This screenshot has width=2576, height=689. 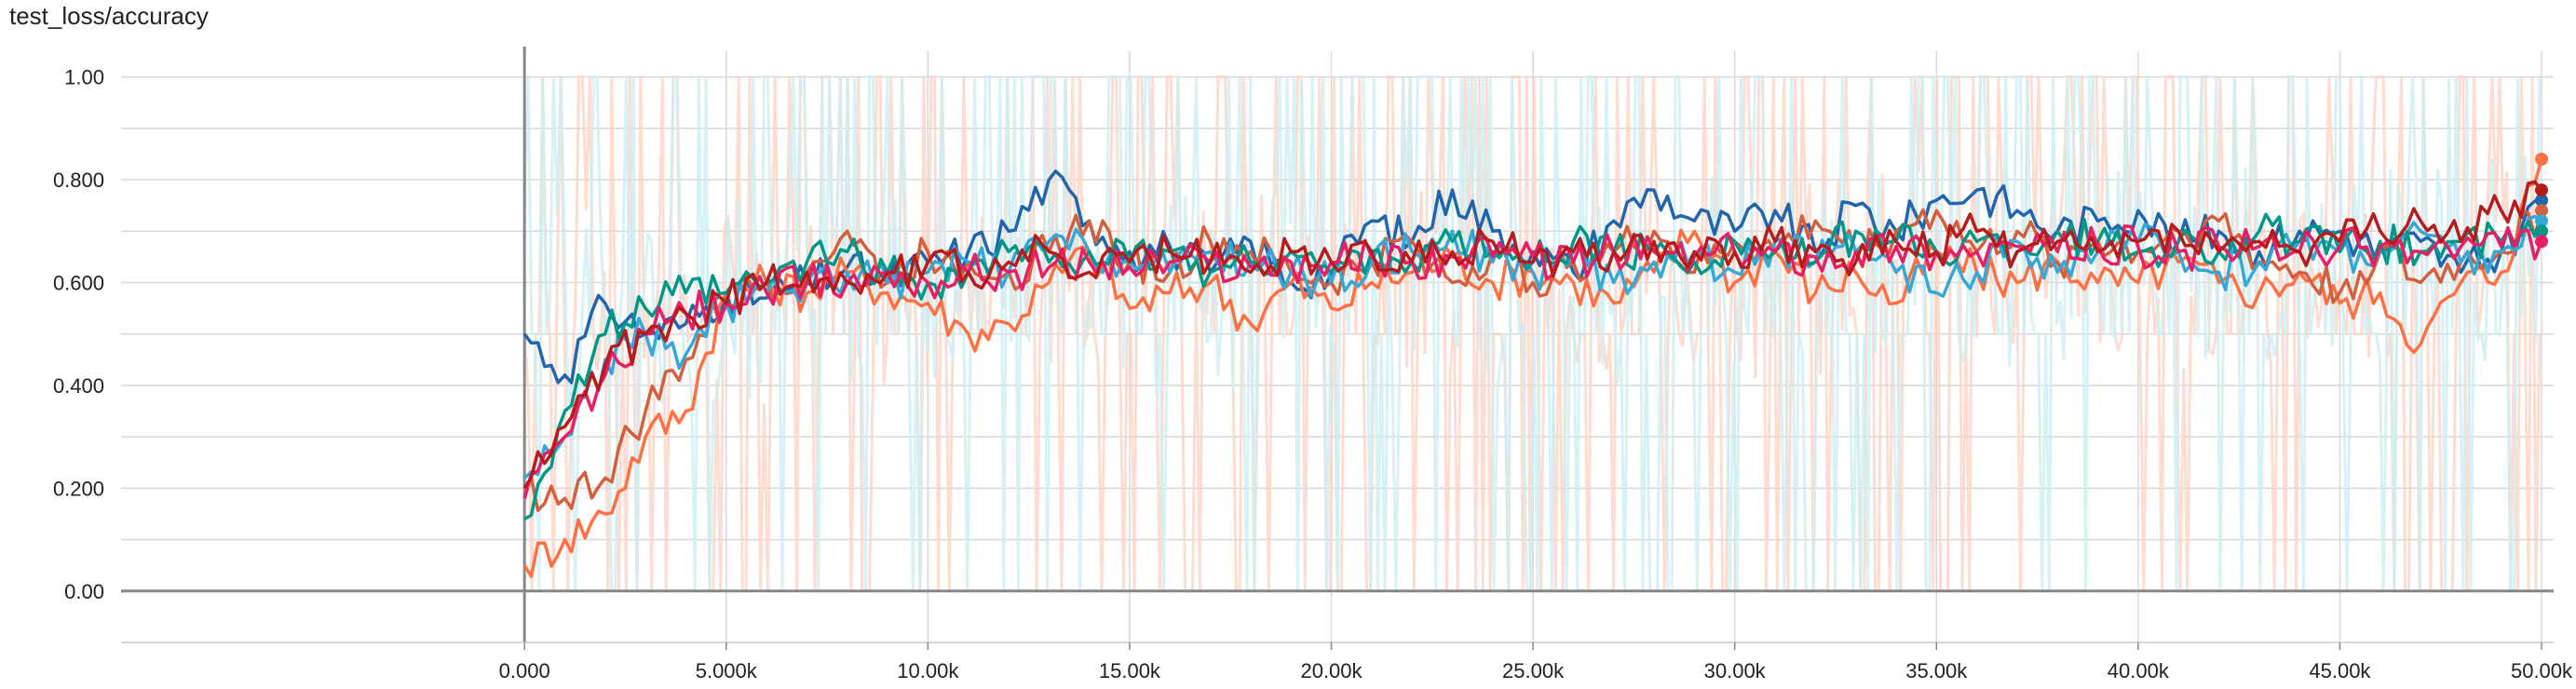 I want to click on x-tick-label: 40.00k, so click(x=2139, y=671).